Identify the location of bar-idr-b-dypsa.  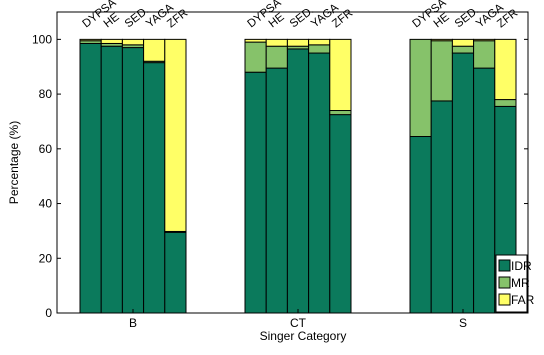
(90, 178).